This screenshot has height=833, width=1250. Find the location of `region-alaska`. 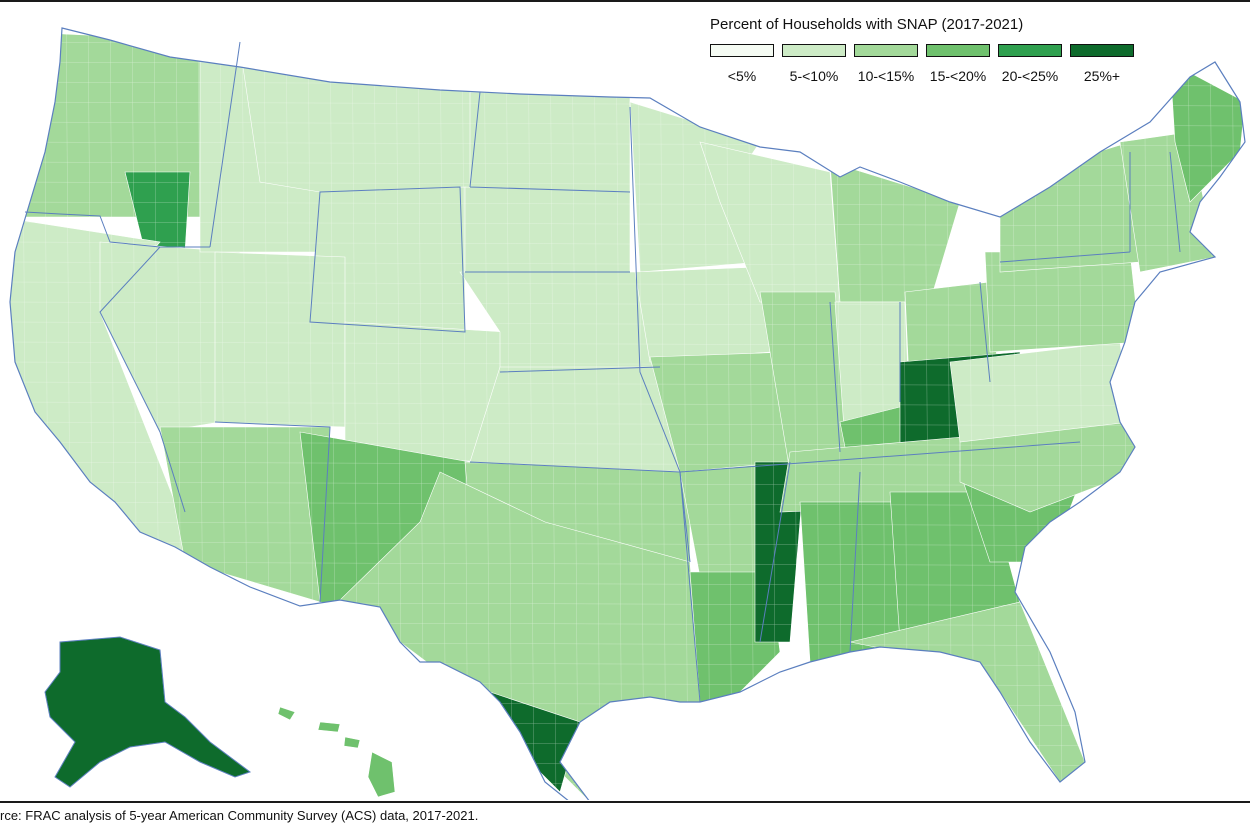

region-alaska is located at coordinates (147, 712).